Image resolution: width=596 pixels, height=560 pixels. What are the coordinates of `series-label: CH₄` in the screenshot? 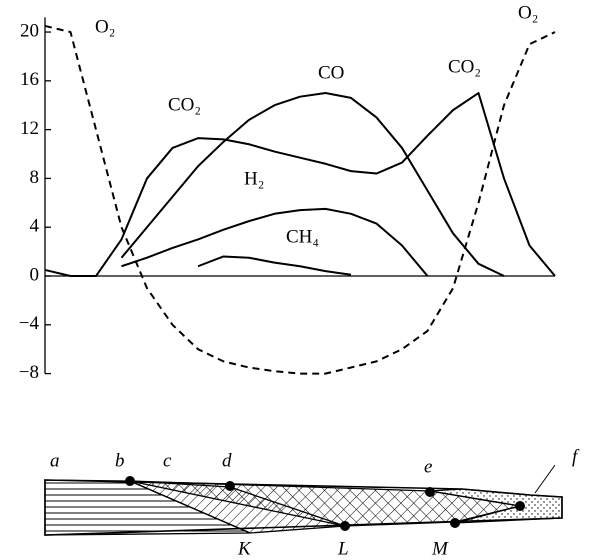 It's located at (302, 236).